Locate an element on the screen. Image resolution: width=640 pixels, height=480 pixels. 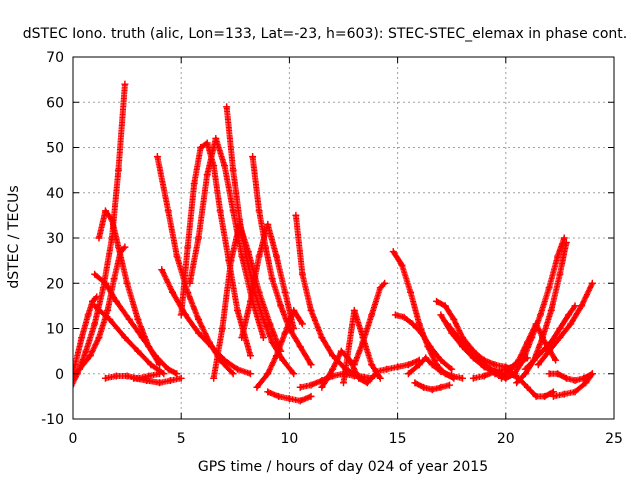
x-tick-label: 20 is located at coordinates (506, 439).